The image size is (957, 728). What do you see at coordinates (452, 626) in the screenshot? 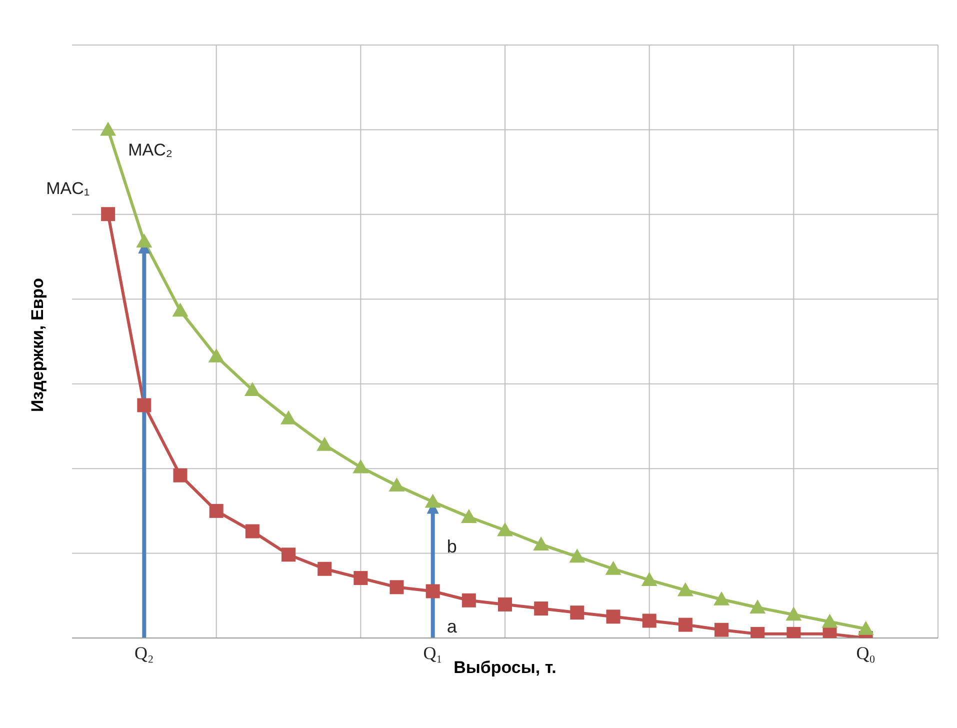
I see `annotation: a` at bounding box center [452, 626].